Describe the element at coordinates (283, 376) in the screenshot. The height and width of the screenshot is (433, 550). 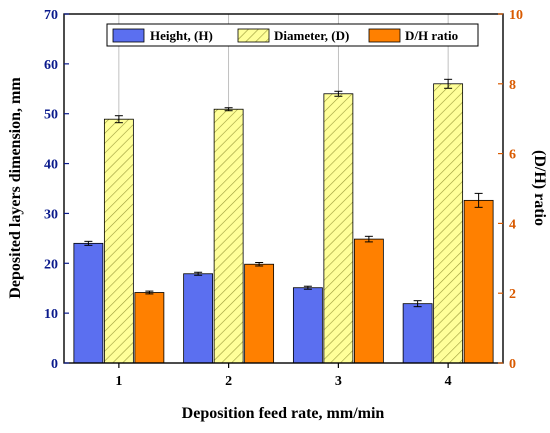
I see `x-axis-ticks: 1 2 3 4` at that location.